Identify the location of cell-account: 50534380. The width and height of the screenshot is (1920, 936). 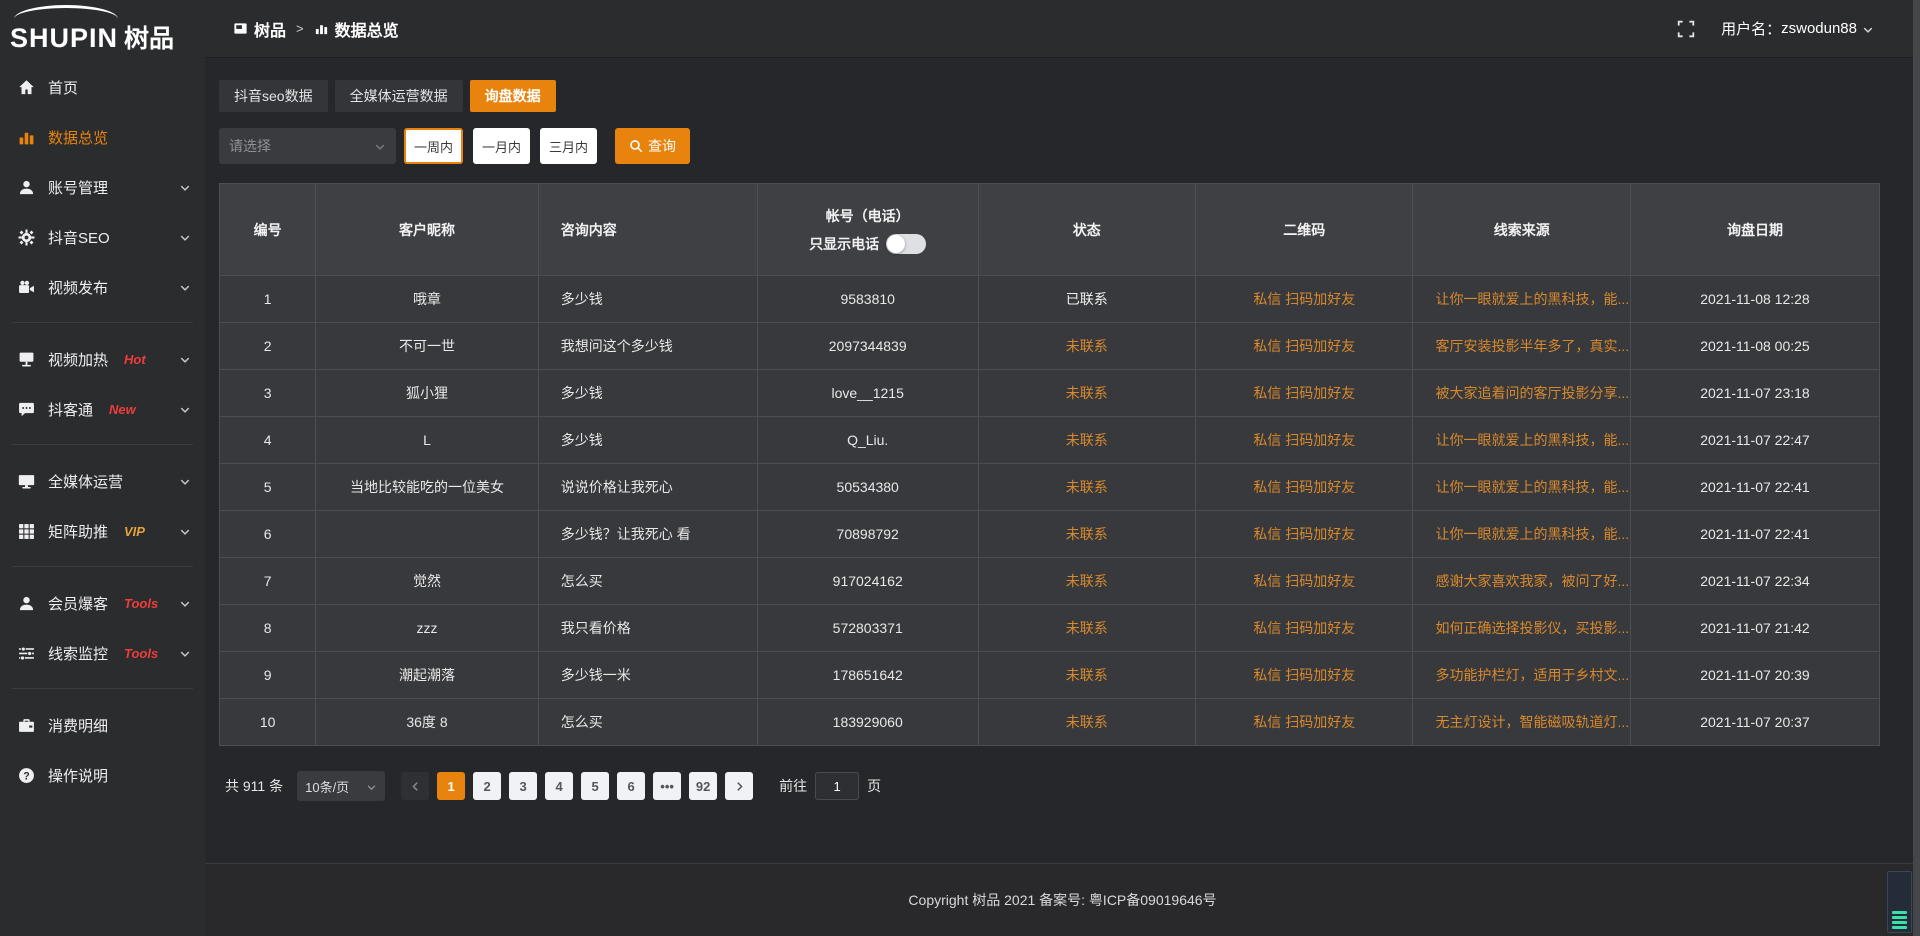
(867, 487).